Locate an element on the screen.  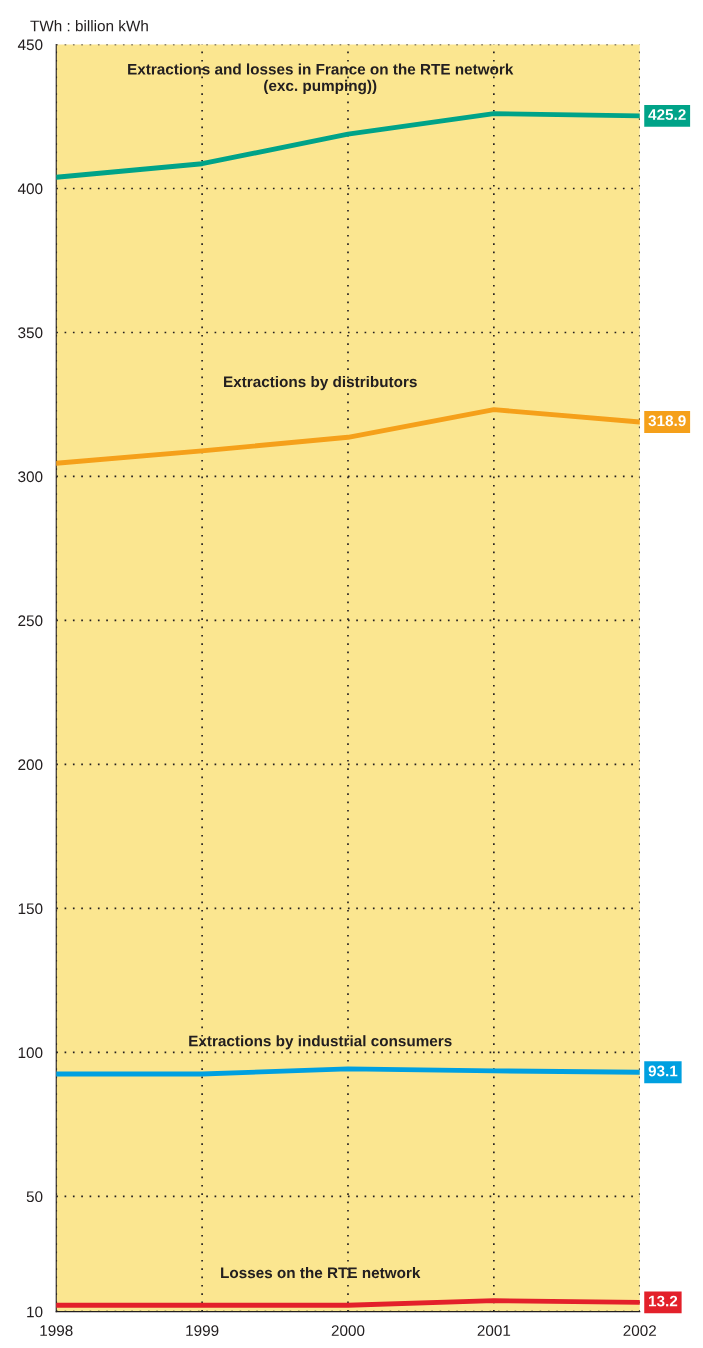
data-label: 318.9 is located at coordinates (667, 421).